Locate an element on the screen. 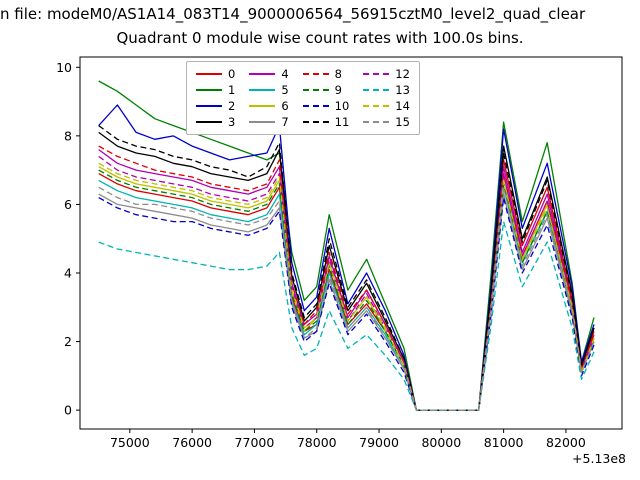  legend-item-3: 3 is located at coordinates (215, 122).